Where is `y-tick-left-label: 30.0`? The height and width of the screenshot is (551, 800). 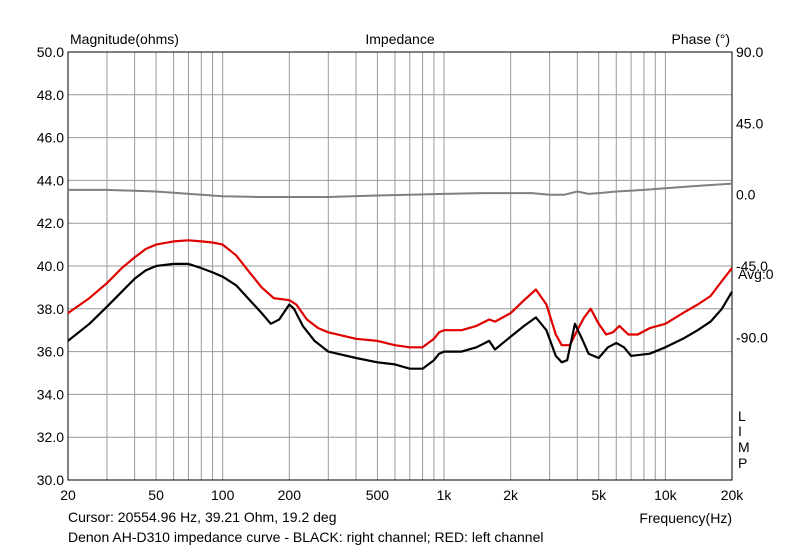 y-tick-left-label: 30.0 is located at coordinates (50, 480).